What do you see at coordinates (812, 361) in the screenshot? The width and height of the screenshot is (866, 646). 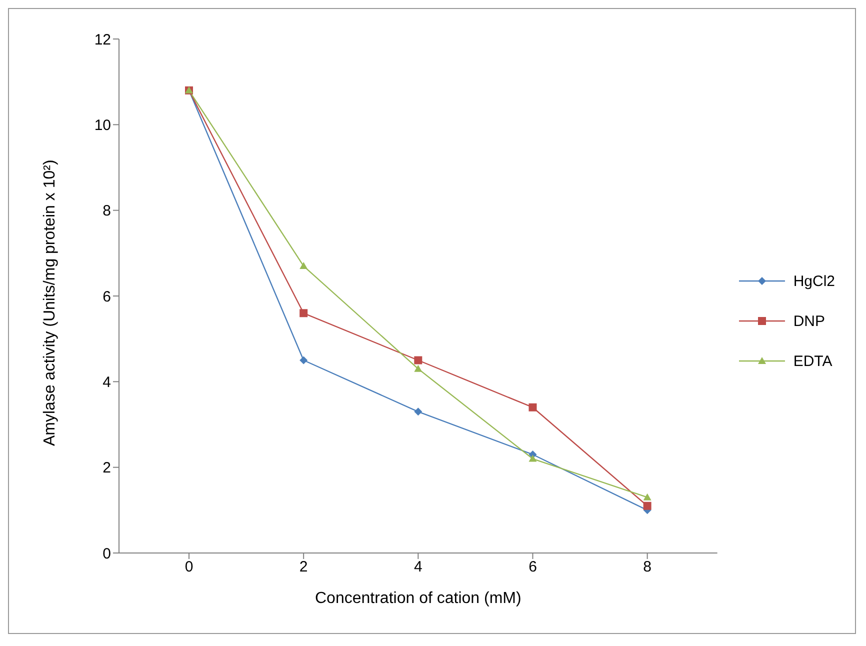 I see `legend-label: EDTA` at bounding box center [812, 361].